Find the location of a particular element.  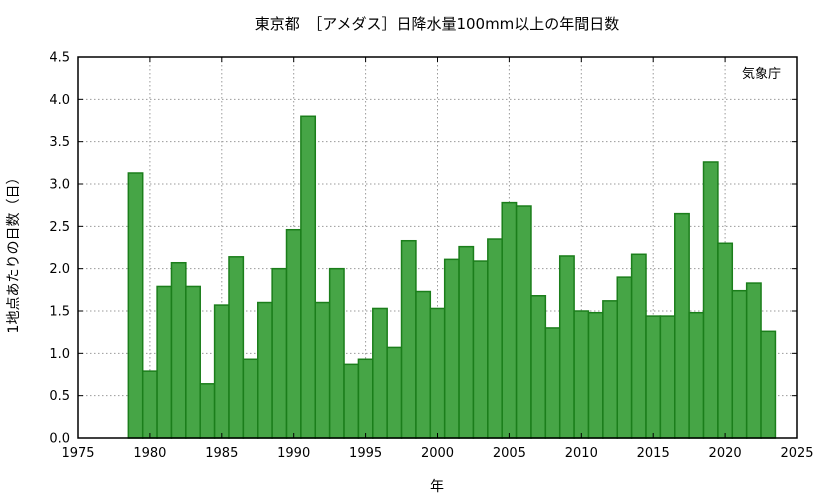

x-tick-label: 2010 is located at coordinates (581, 453).